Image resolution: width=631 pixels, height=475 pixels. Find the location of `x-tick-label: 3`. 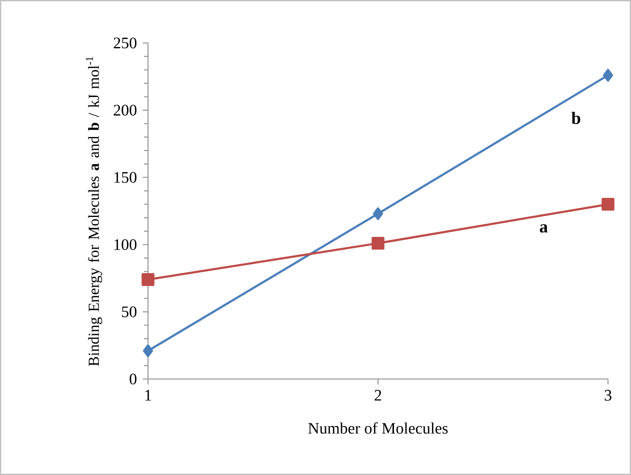

x-tick-label: 3 is located at coordinates (608, 395).